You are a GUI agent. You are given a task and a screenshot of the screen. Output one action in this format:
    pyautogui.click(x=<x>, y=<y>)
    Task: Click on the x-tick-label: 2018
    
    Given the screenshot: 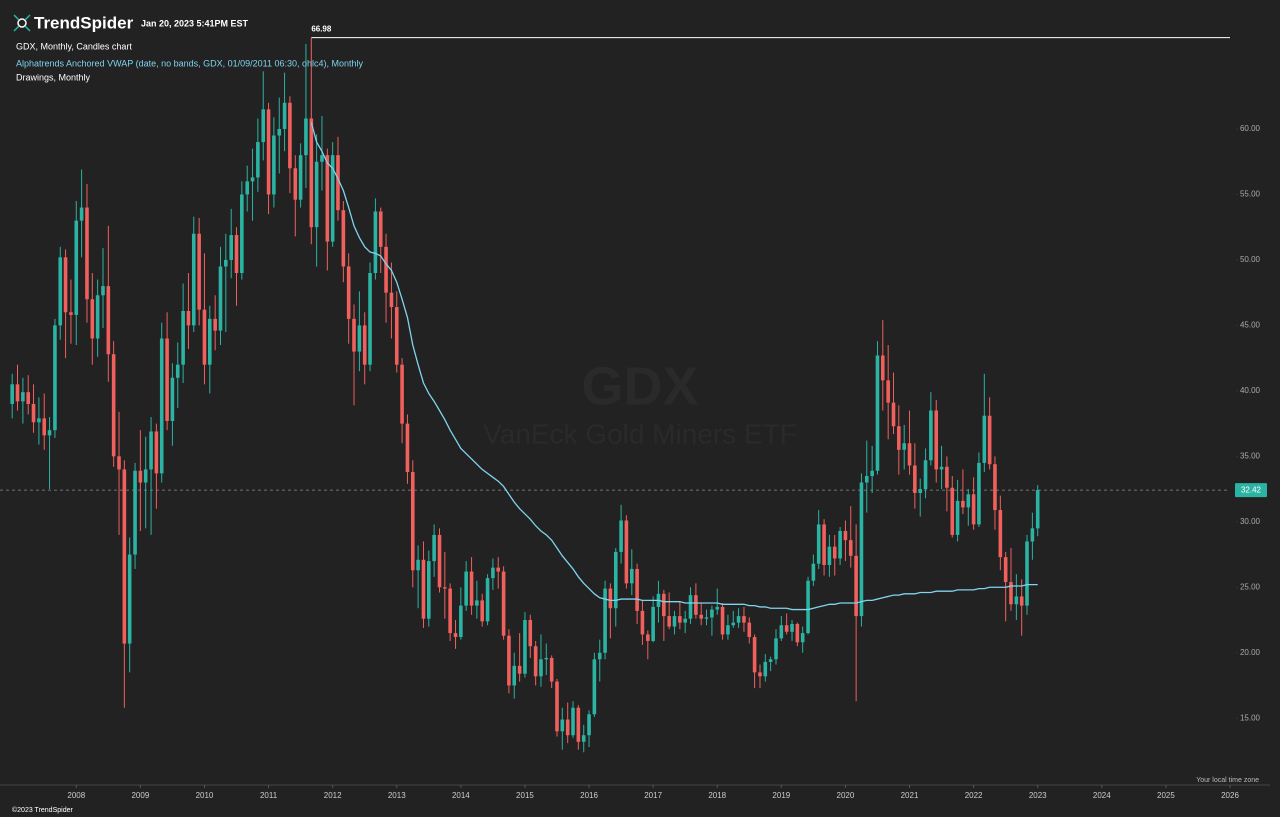 What is the action you would take?
    pyautogui.click(x=717, y=795)
    